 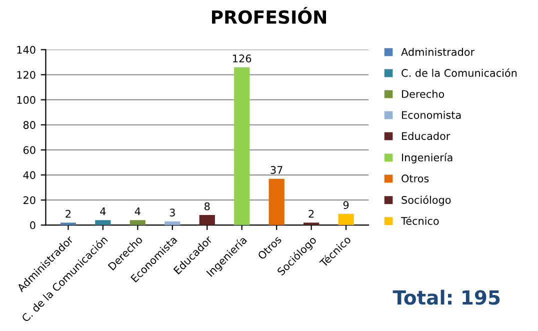 What do you see at coordinates (242, 58) in the screenshot?
I see `data-label: 126` at bounding box center [242, 58].